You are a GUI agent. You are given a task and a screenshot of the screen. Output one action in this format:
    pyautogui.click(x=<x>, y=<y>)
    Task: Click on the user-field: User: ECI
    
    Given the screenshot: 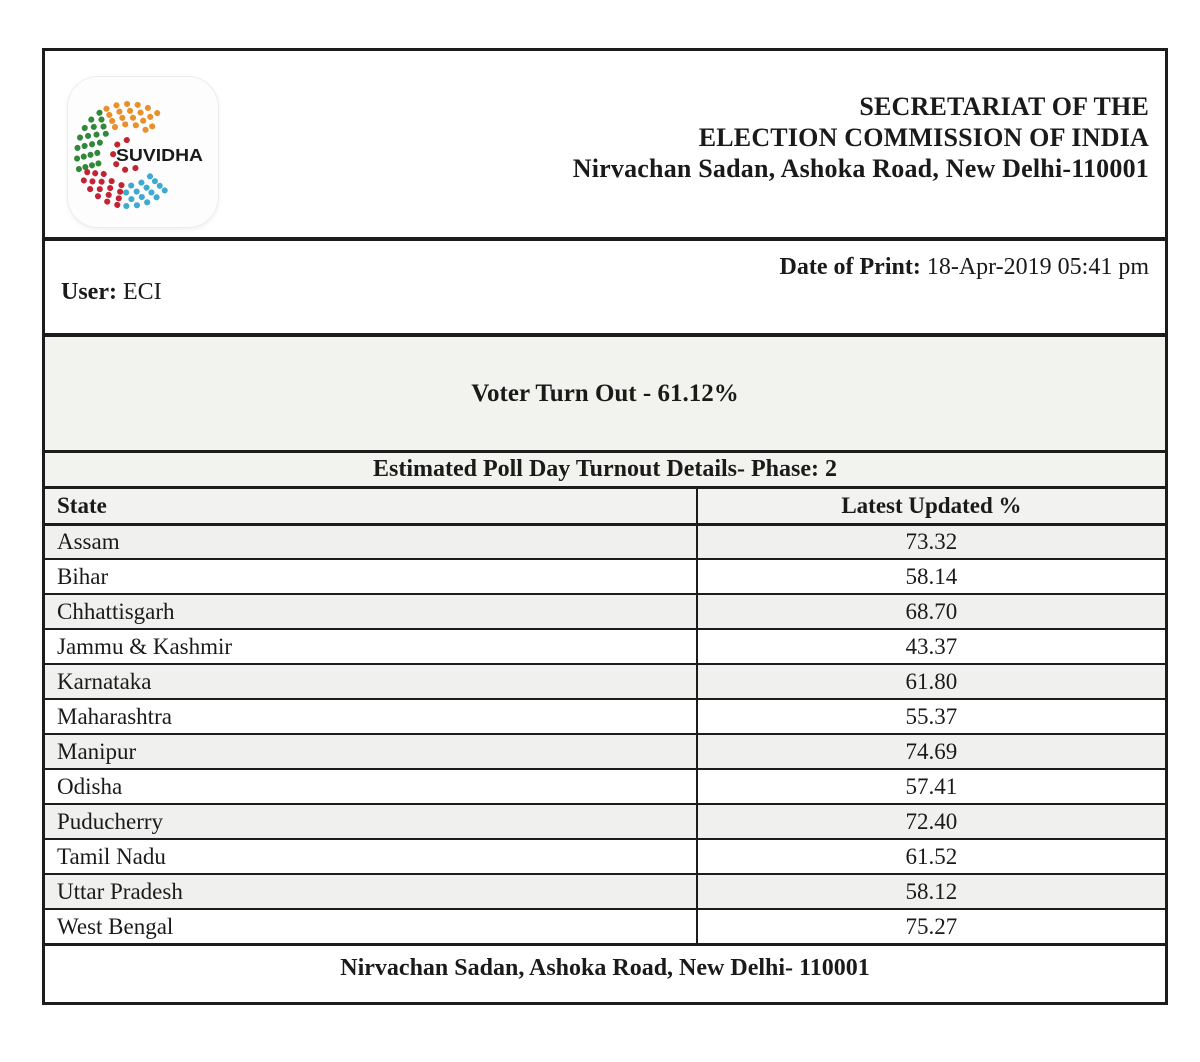 What is the action you would take?
    pyautogui.click(x=111, y=292)
    